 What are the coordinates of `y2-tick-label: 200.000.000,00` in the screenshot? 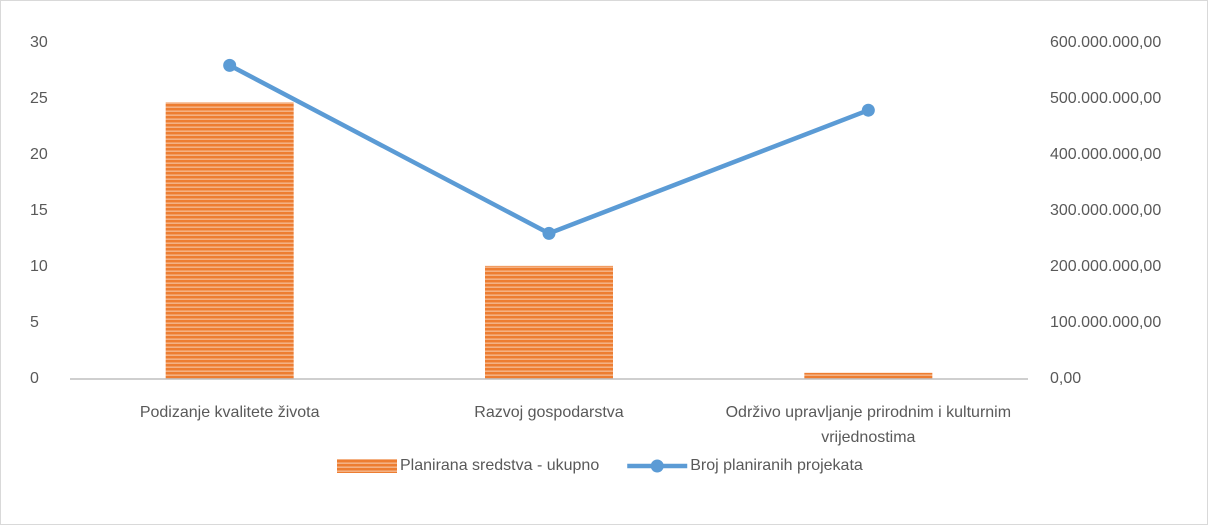 It's located at (1105, 266).